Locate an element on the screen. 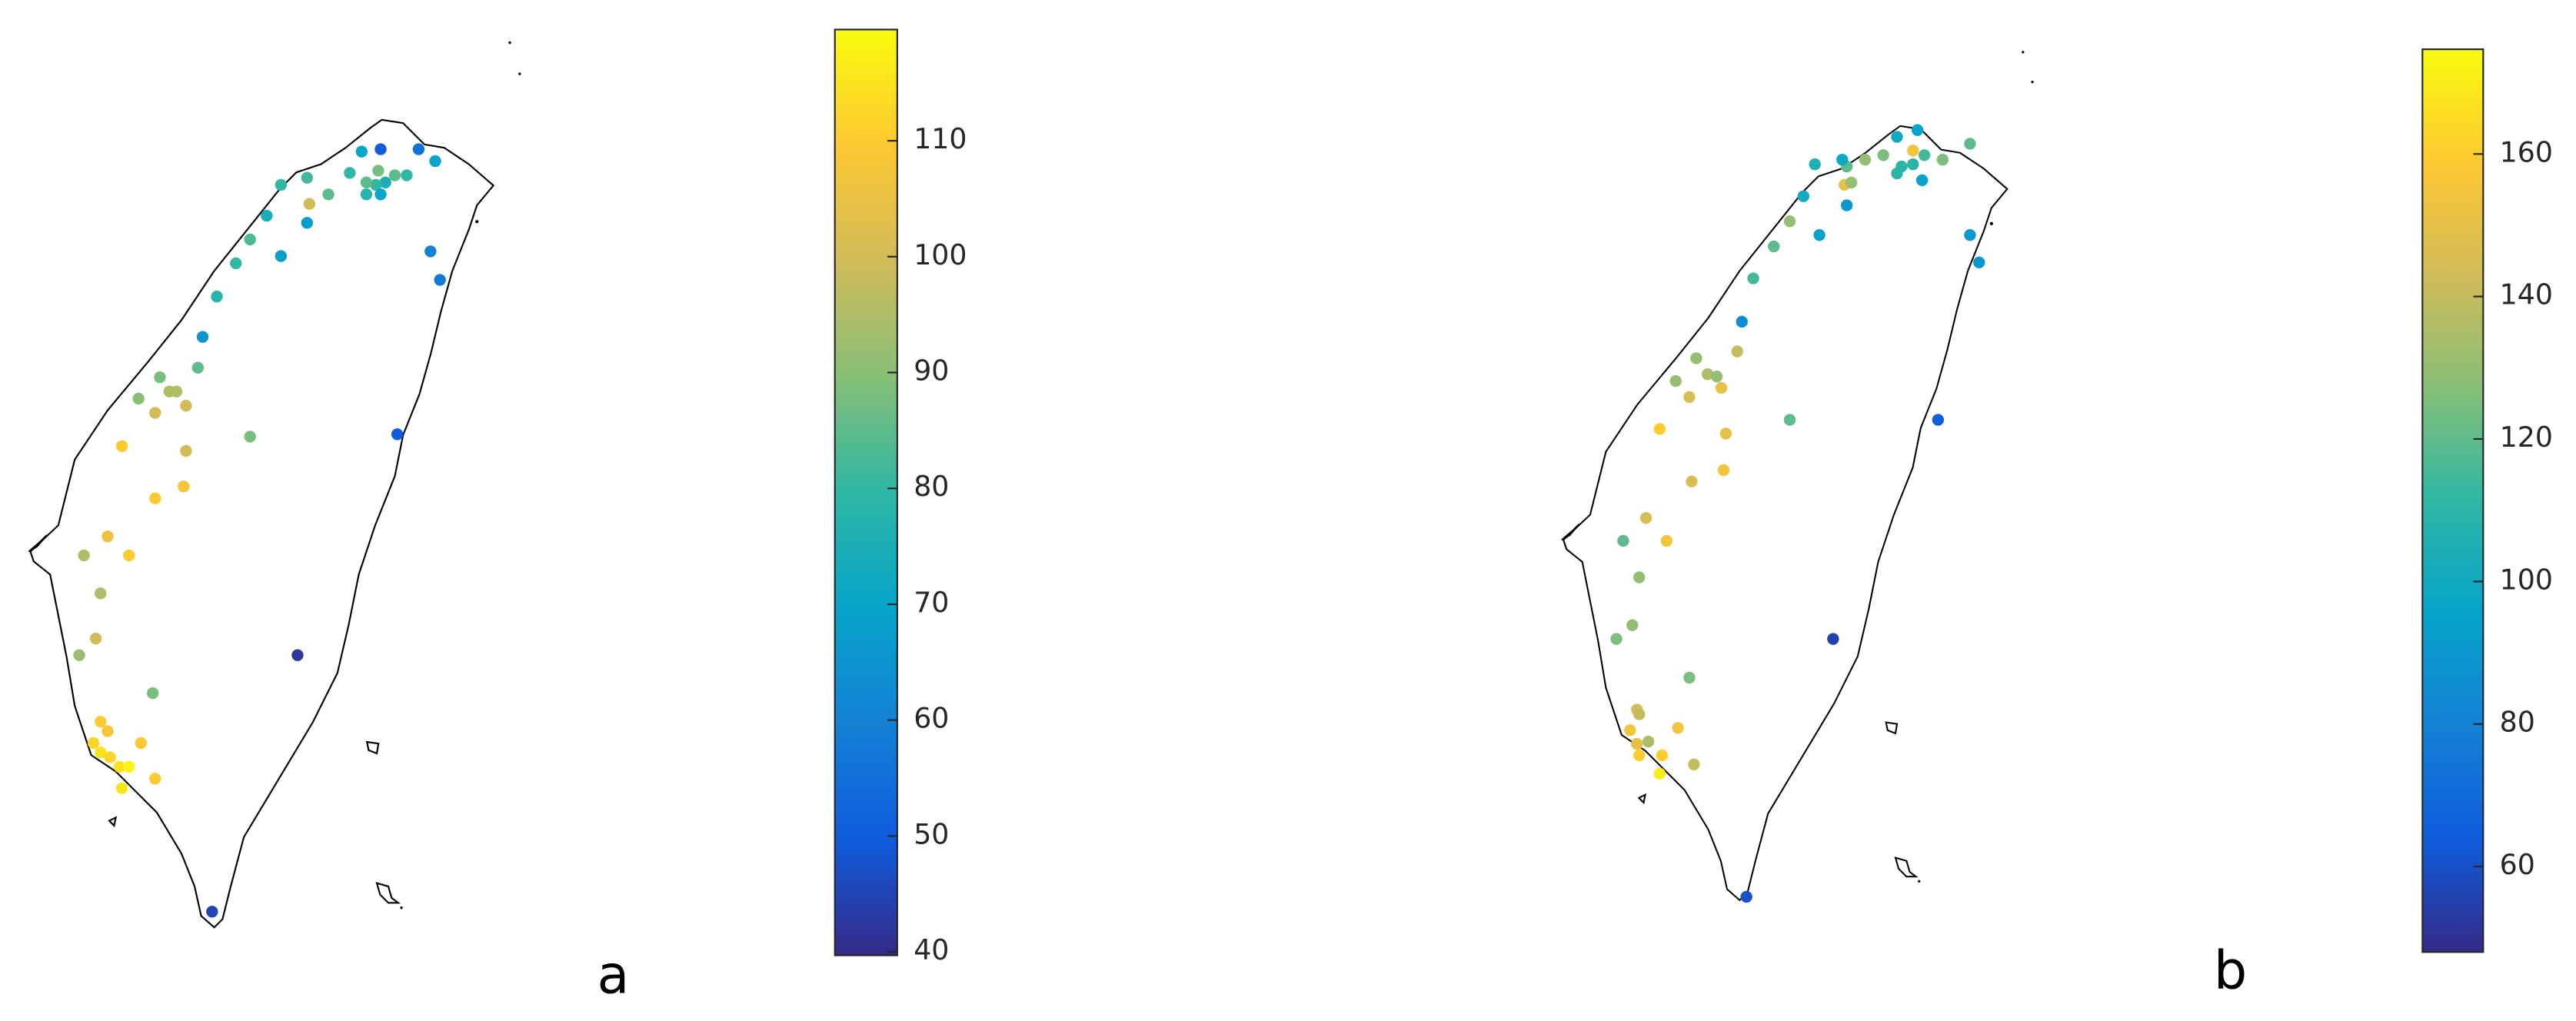  panel-label: a is located at coordinates (613, 976).